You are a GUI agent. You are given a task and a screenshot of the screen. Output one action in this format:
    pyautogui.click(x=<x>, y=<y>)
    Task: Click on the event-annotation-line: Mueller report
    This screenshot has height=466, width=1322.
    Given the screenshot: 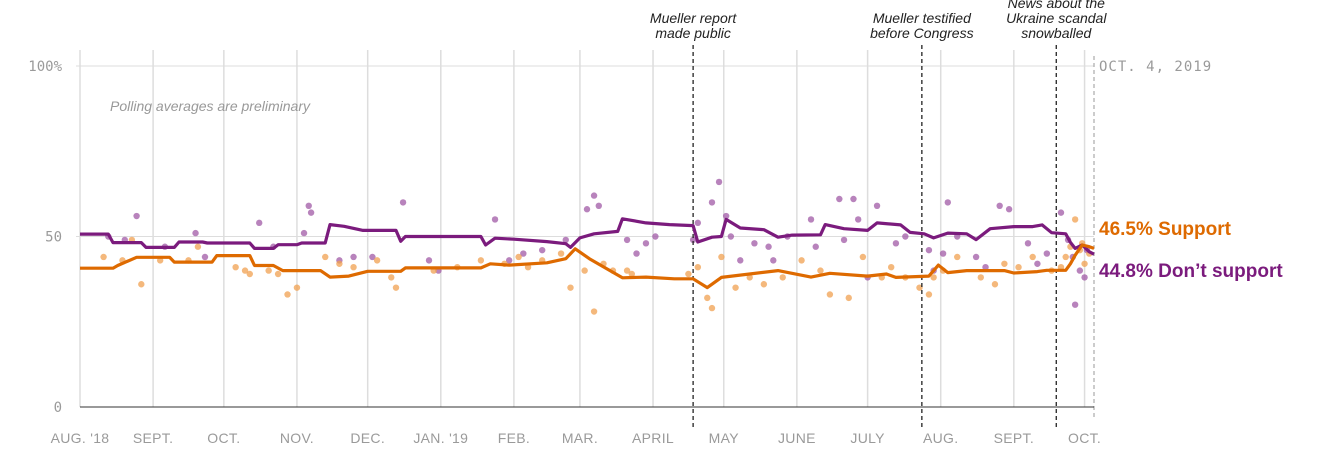 What is the action you would take?
    pyautogui.click(x=693, y=18)
    